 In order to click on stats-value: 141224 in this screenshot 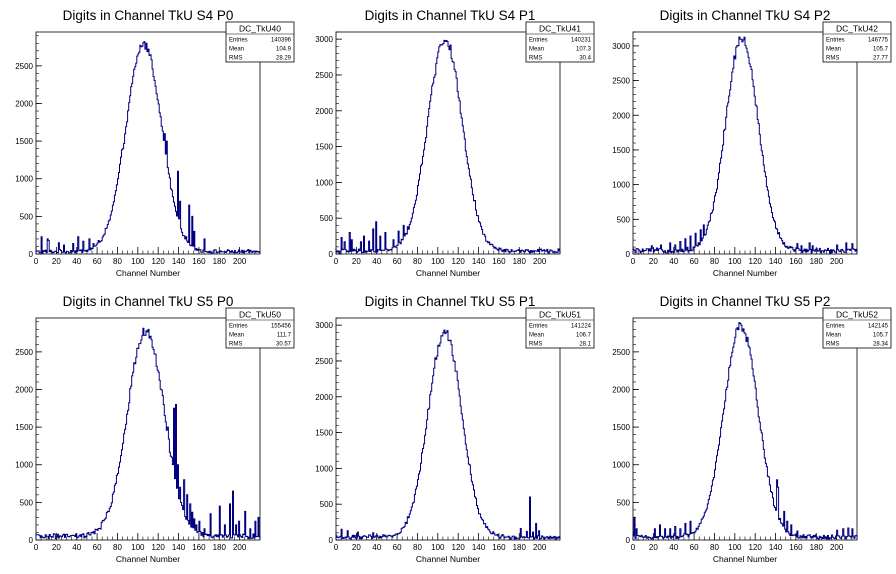, I will do `click(581, 327)`.